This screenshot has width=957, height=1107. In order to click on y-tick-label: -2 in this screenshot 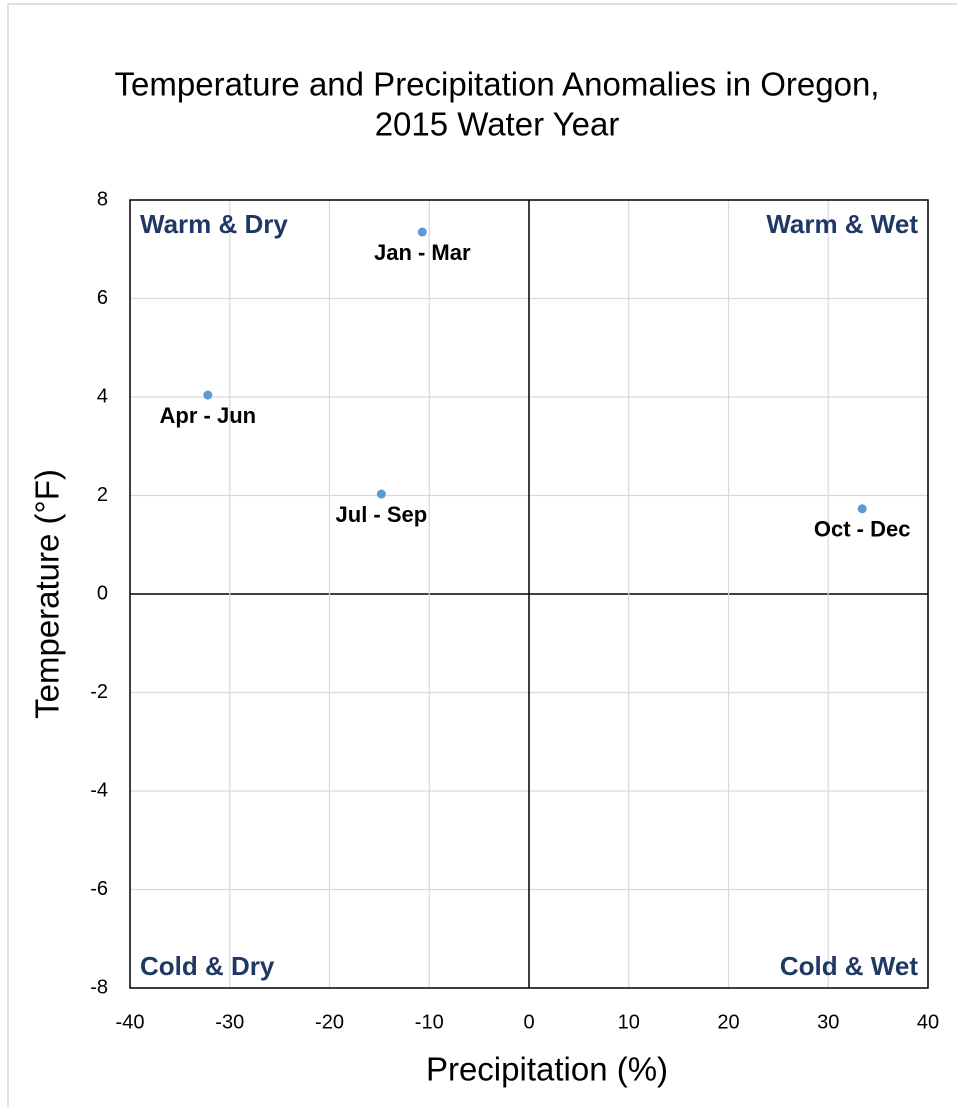, I will do `click(99, 692)`.